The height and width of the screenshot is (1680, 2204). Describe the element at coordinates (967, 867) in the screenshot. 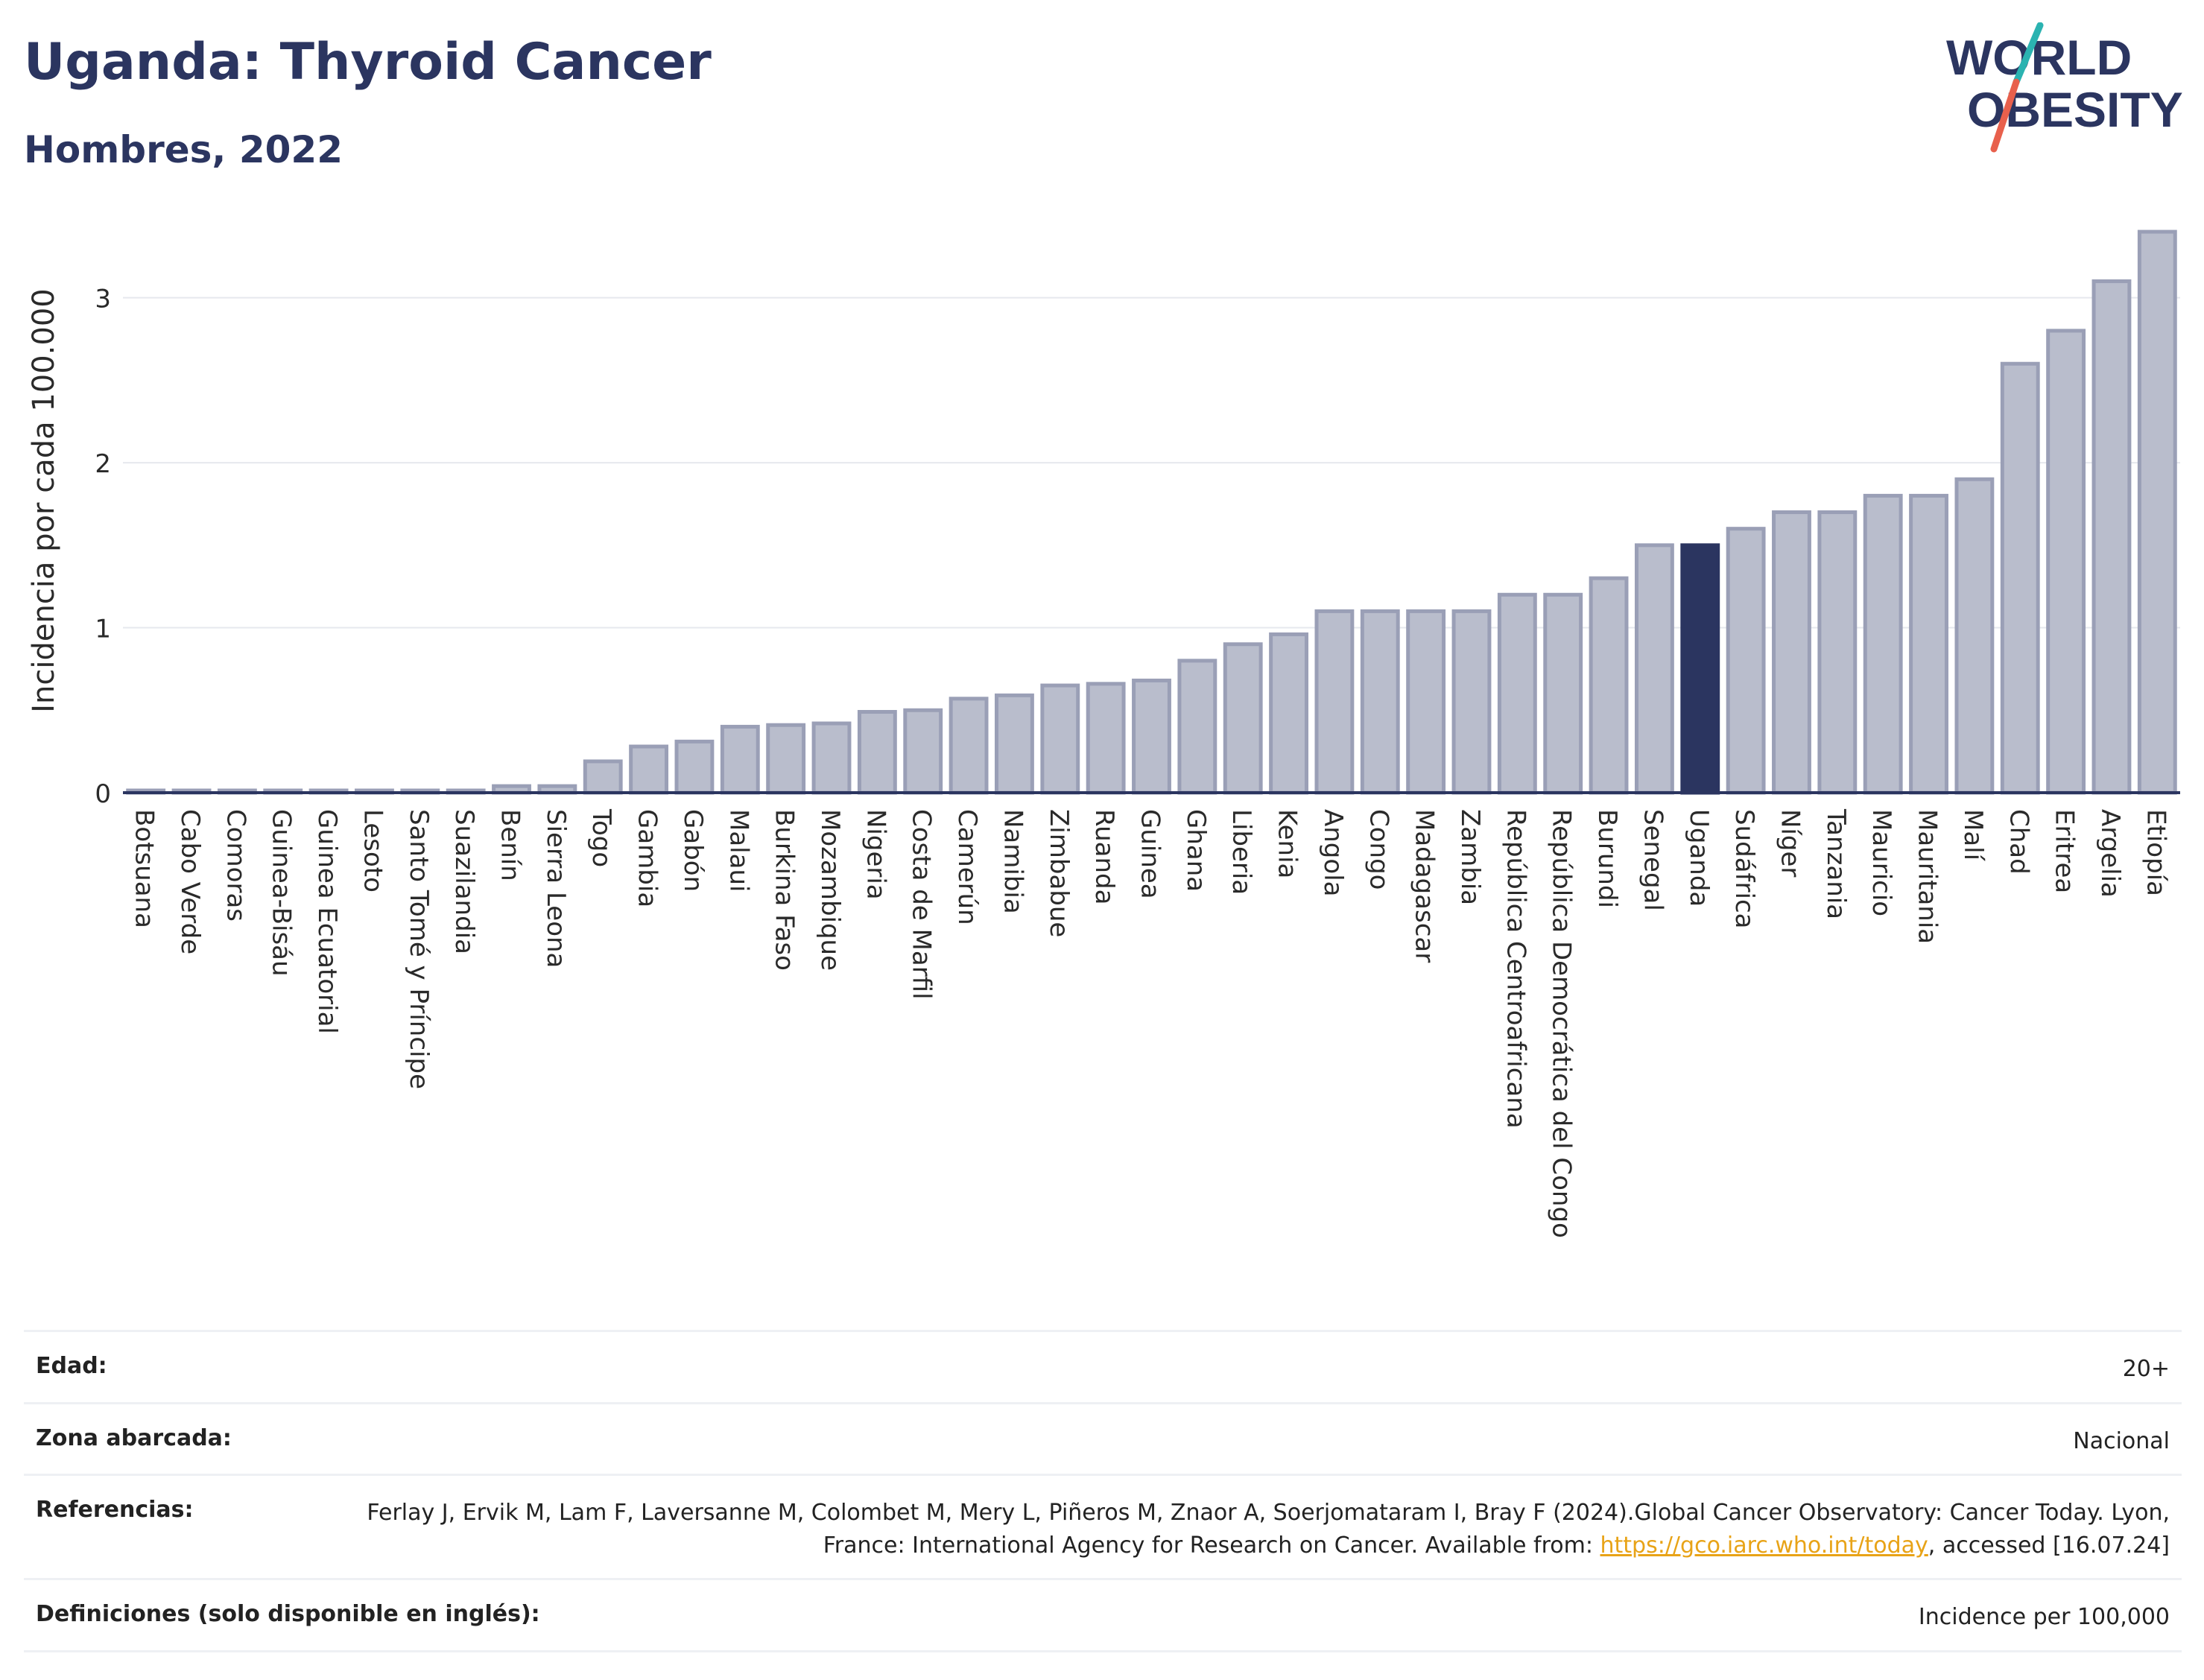

I see `x-tick-label: Camerún` at that location.